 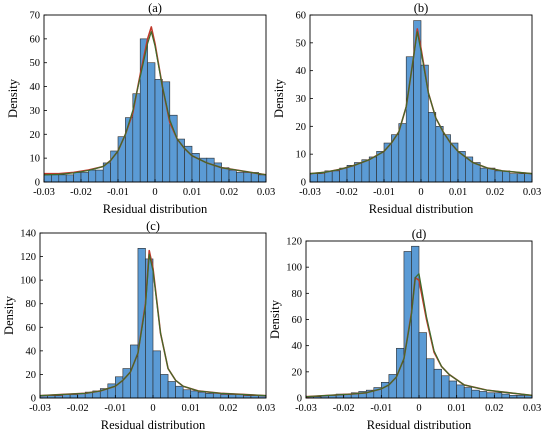 What do you see at coordinates (294, 268) in the screenshot?
I see `y-tick-label: 100` at bounding box center [294, 268].